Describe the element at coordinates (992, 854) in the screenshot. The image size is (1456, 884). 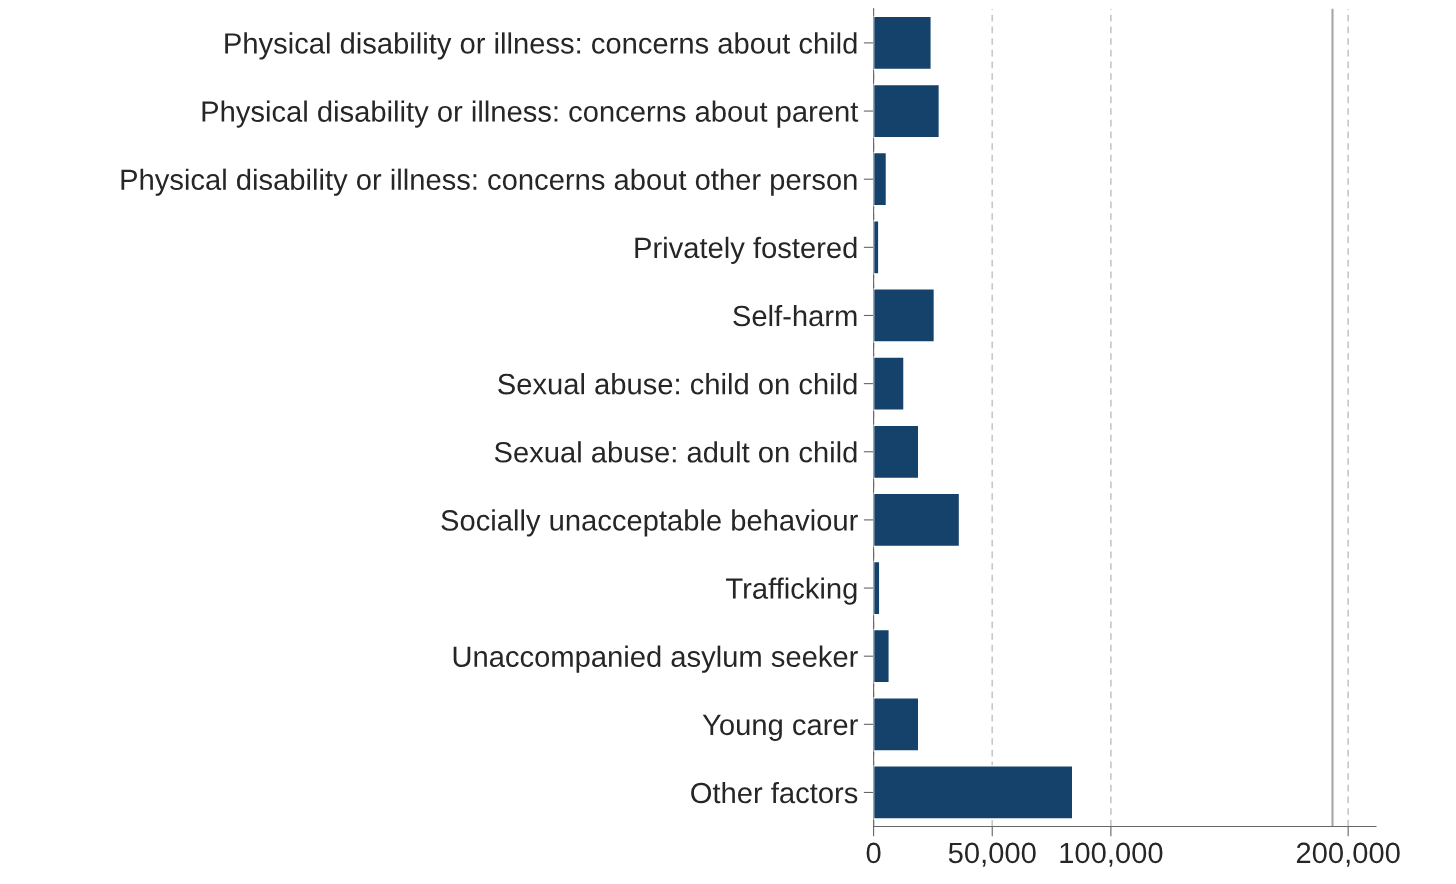
I see `x-tick-label: 50,000` at that location.